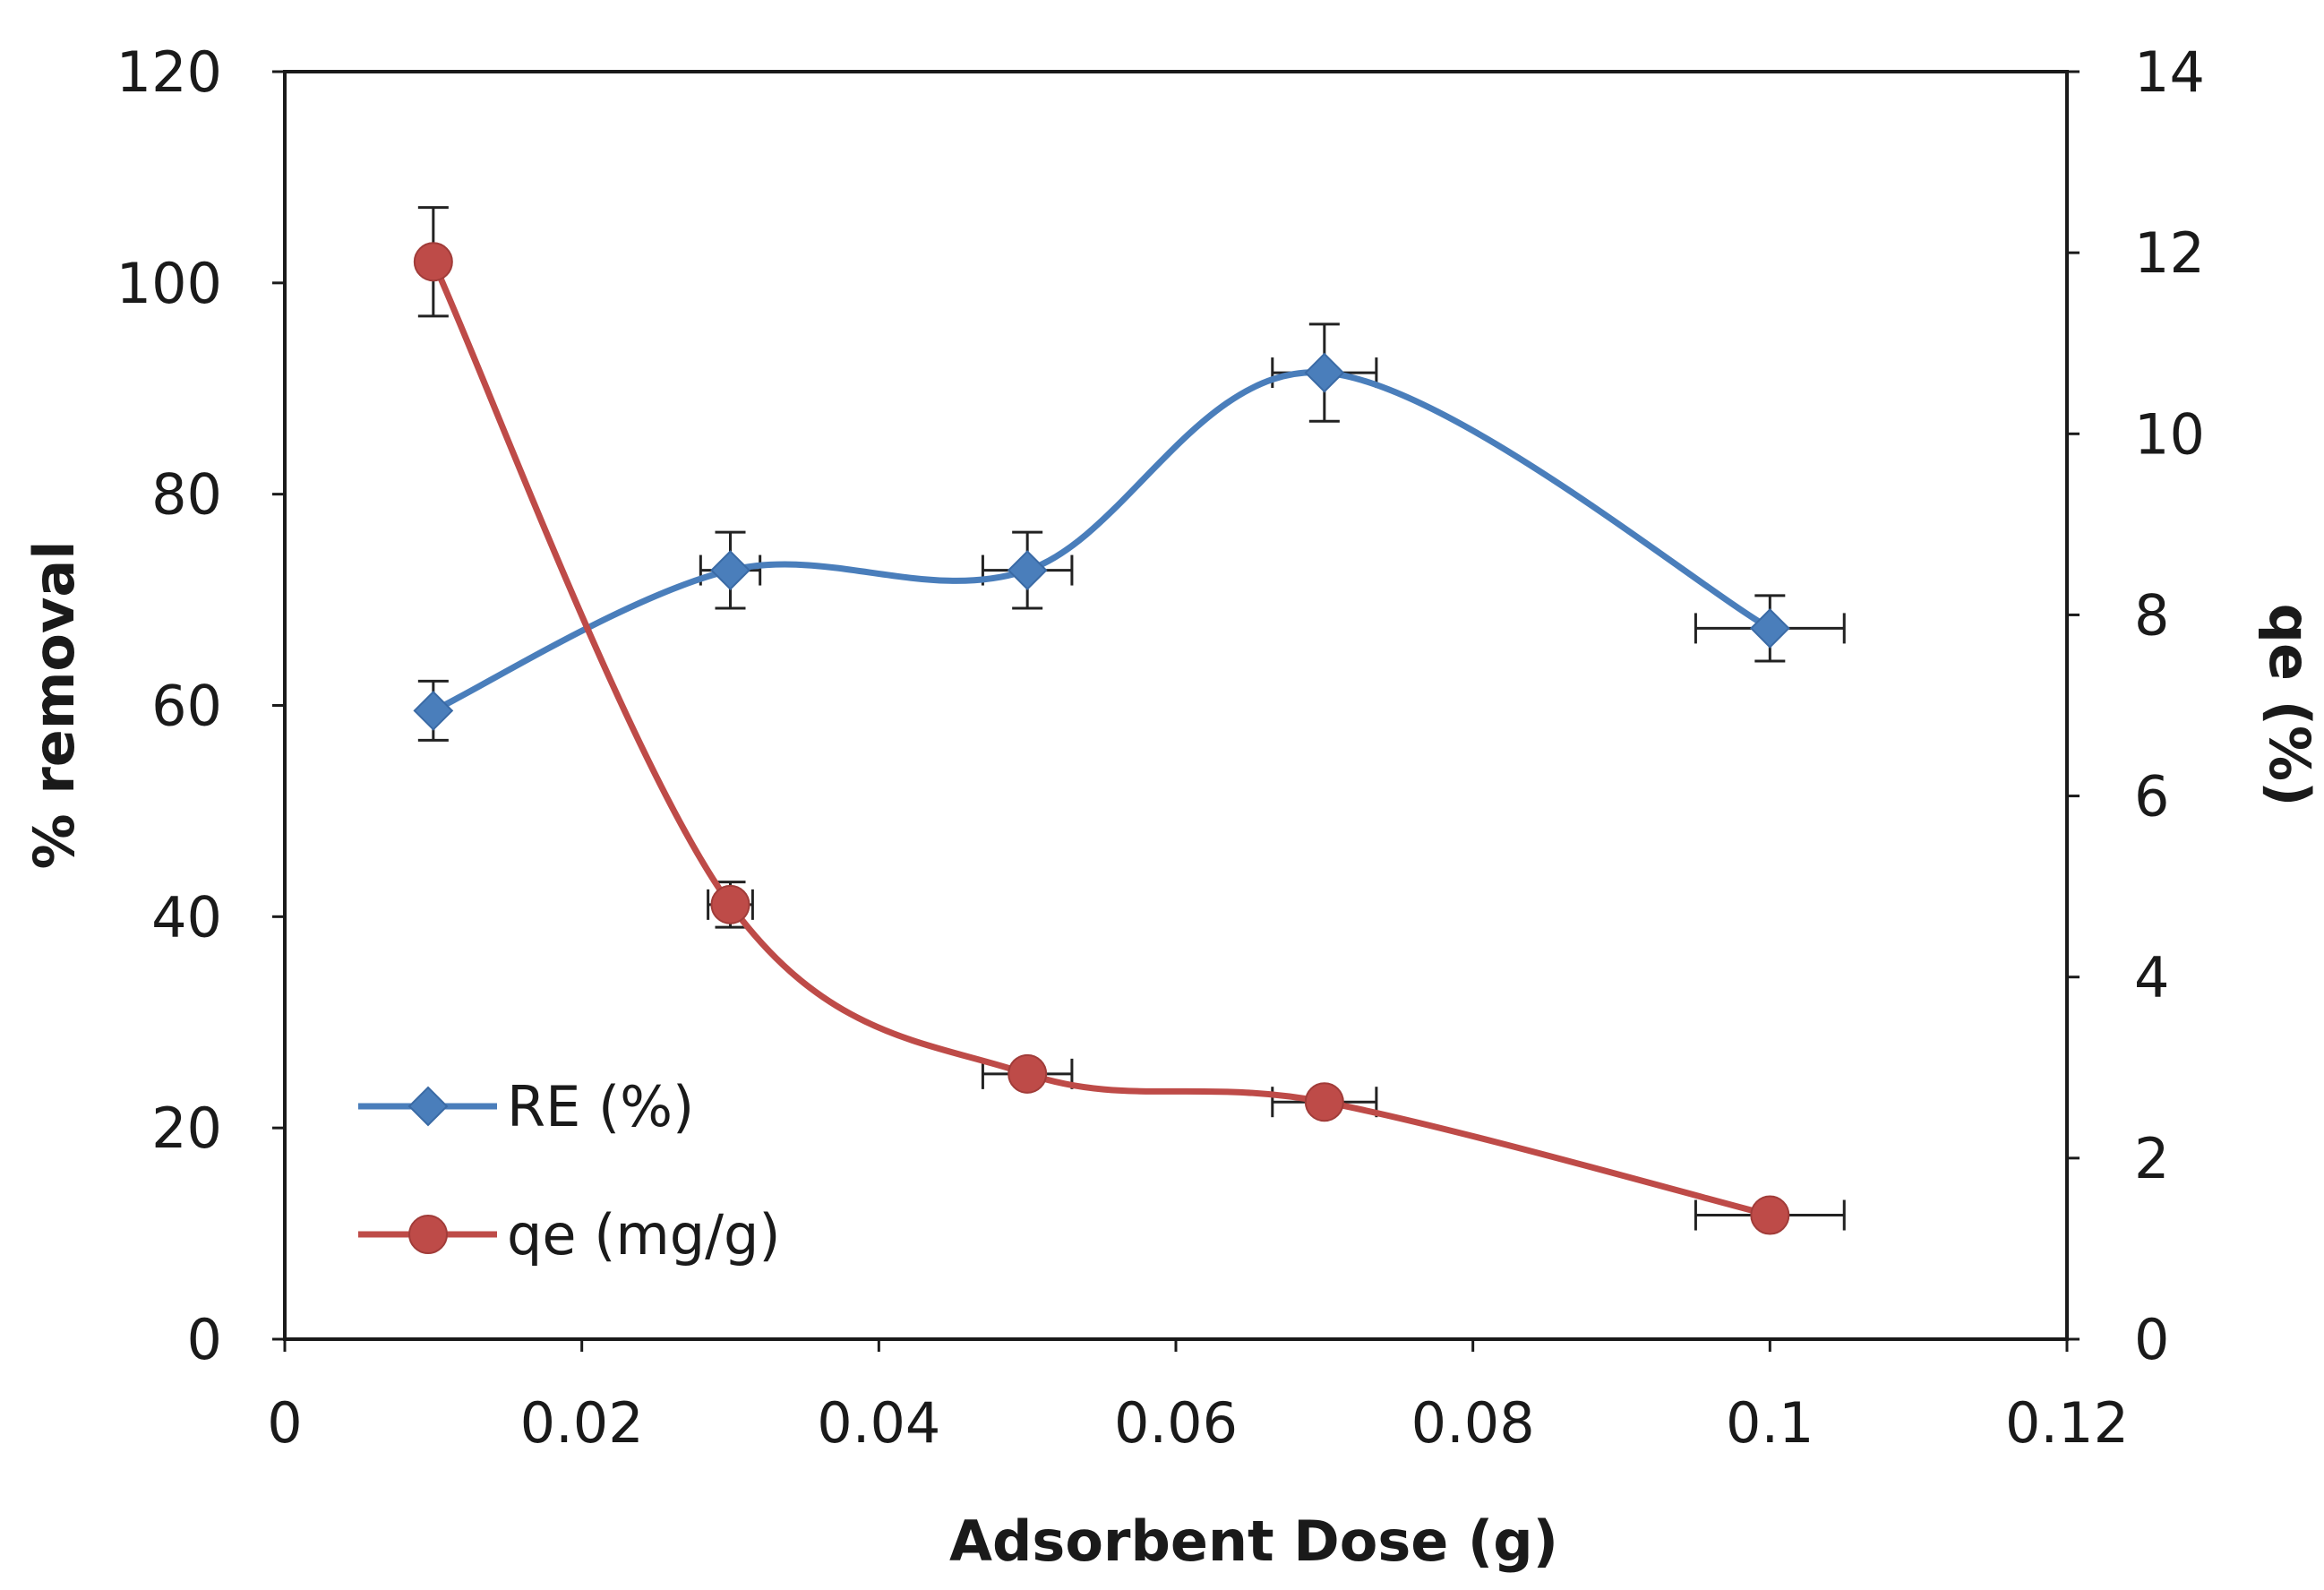  What do you see at coordinates (186, 707) in the screenshot?
I see `y-tick-label: 60` at bounding box center [186, 707].